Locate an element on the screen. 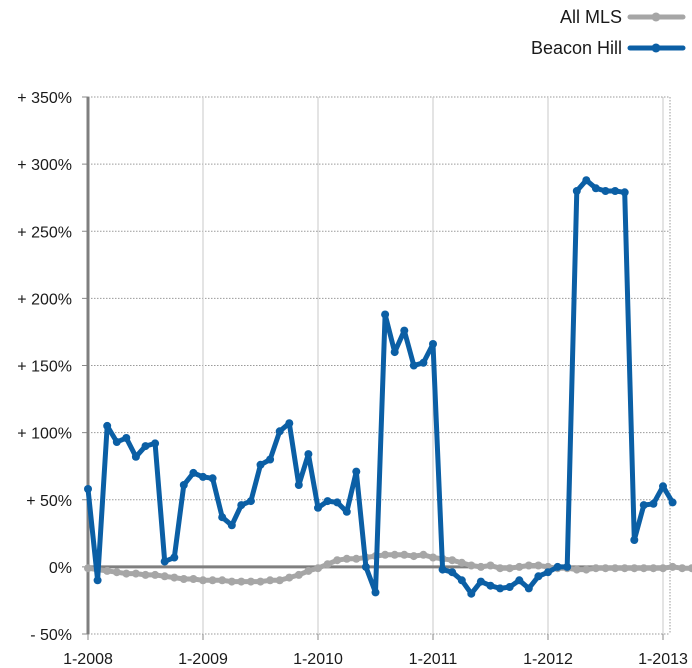 Image resolution: width=692 pixels, height=668 pixels. y-tick-label: + 300% is located at coordinates (44, 165).